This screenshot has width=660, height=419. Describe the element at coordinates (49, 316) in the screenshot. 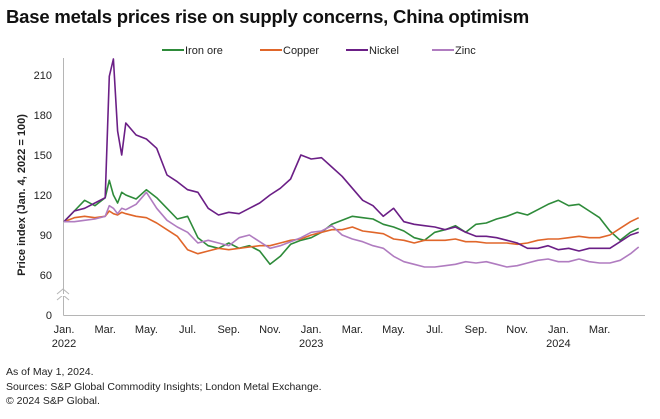

I see `y-tick-label: 0` at that location.